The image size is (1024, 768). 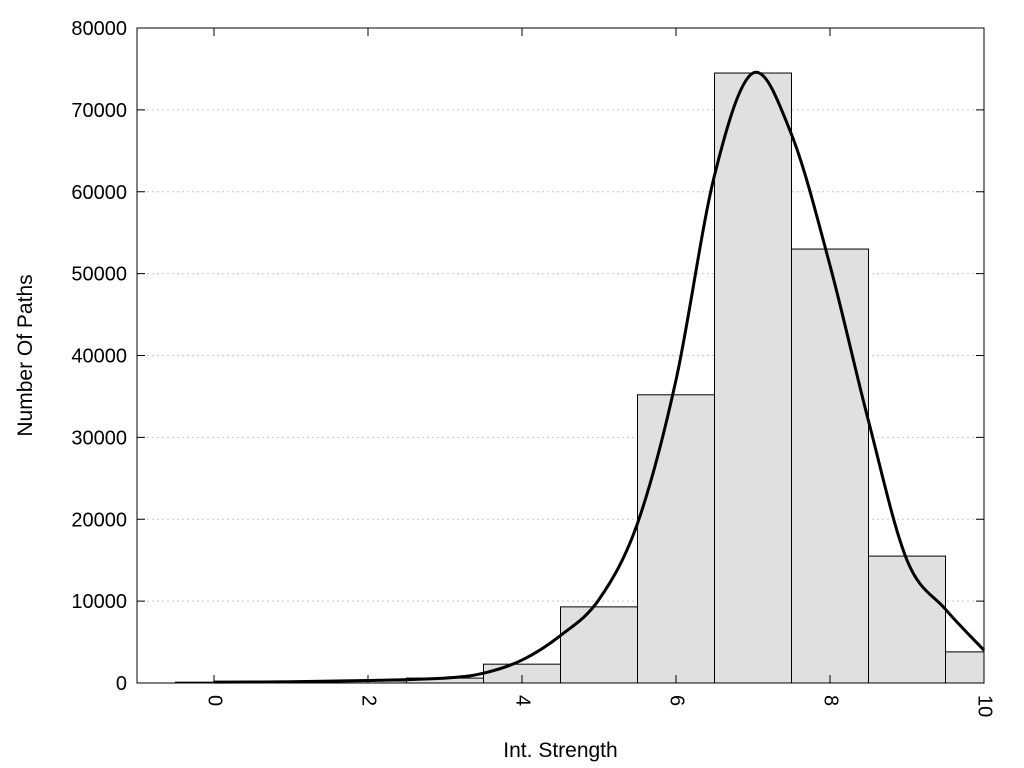 I want to click on y-tick-label: 10000, so click(x=99, y=602).